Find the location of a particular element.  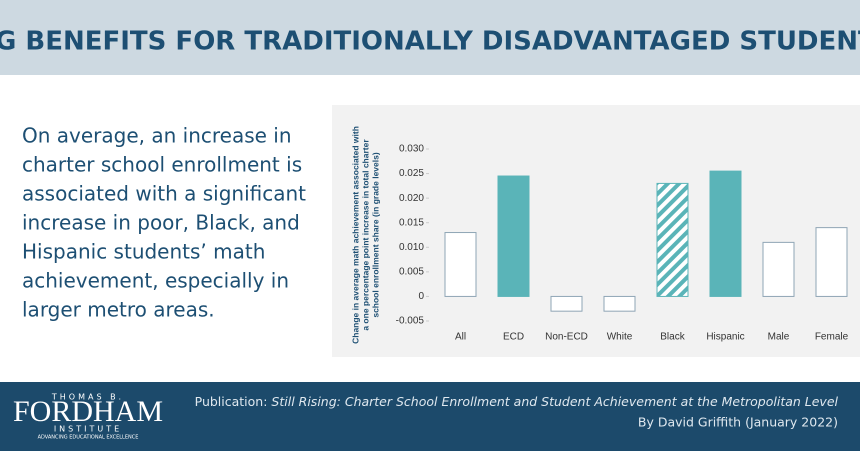

summary-line: achievement, especially in is located at coordinates (155, 281).